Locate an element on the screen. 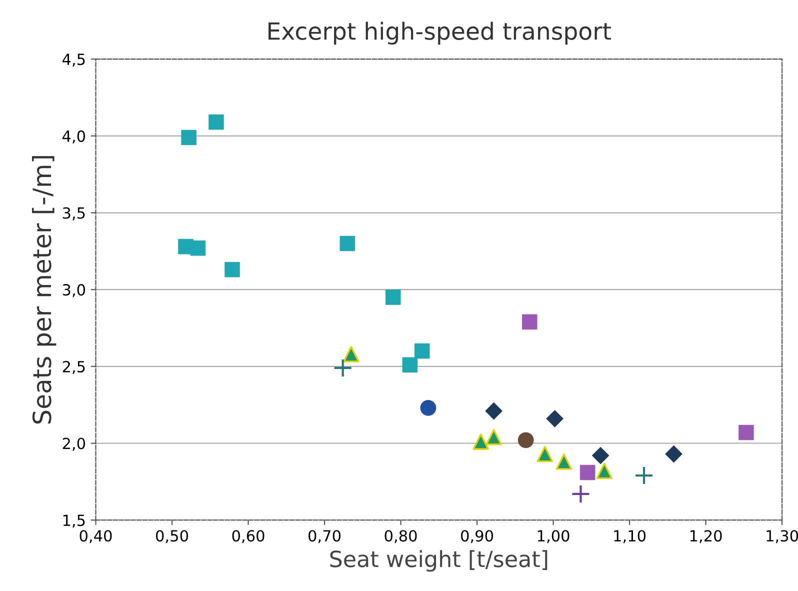 This screenshot has height=591, width=798. chart-title: Excerpt high-speed transport is located at coordinates (440, 33).